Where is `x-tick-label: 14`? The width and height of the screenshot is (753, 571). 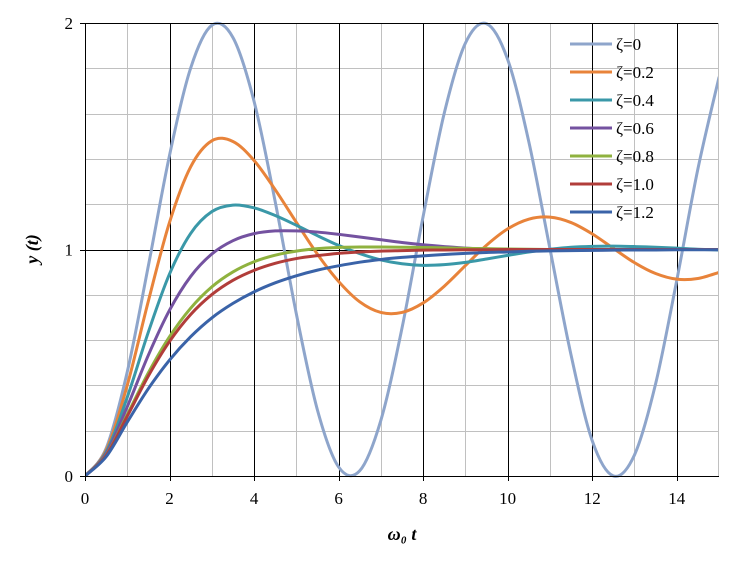 x-tick-label: 14 is located at coordinates (677, 498).